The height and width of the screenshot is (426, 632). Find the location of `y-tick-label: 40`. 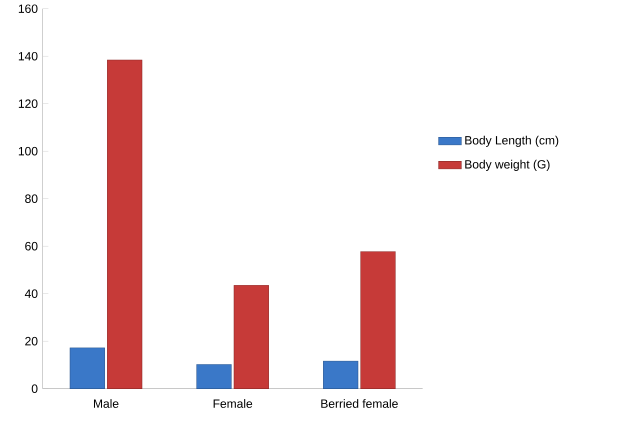

y-tick-label: 40 is located at coordinates (31, 293).